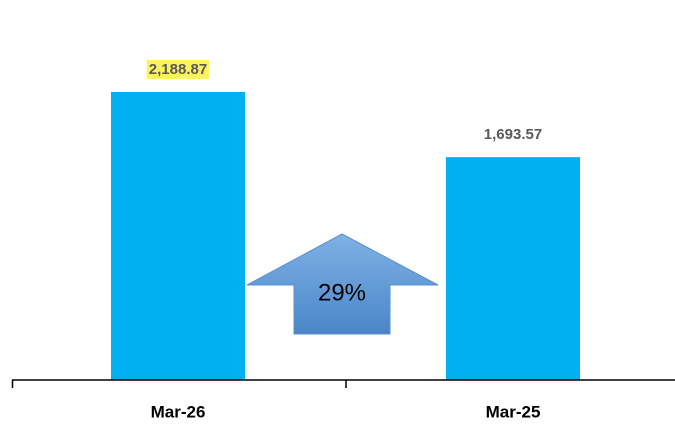 This screenshot has width=675, height=430. What do you see at coordinates (178, 411) in the screenshot?
I see `x-tick-label: Mar-26` at bounding box center [178, 411].